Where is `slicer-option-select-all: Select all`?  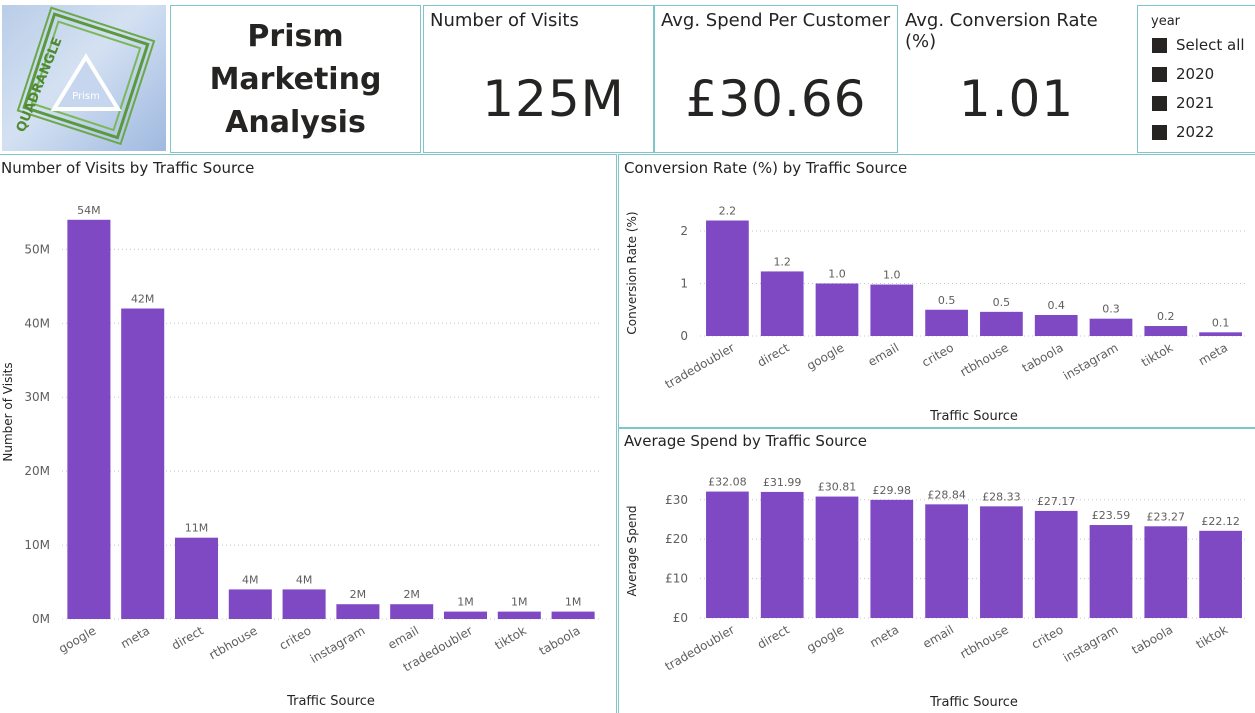
slicer-option-select-all: Select all is located at coordinates (1198, 45).